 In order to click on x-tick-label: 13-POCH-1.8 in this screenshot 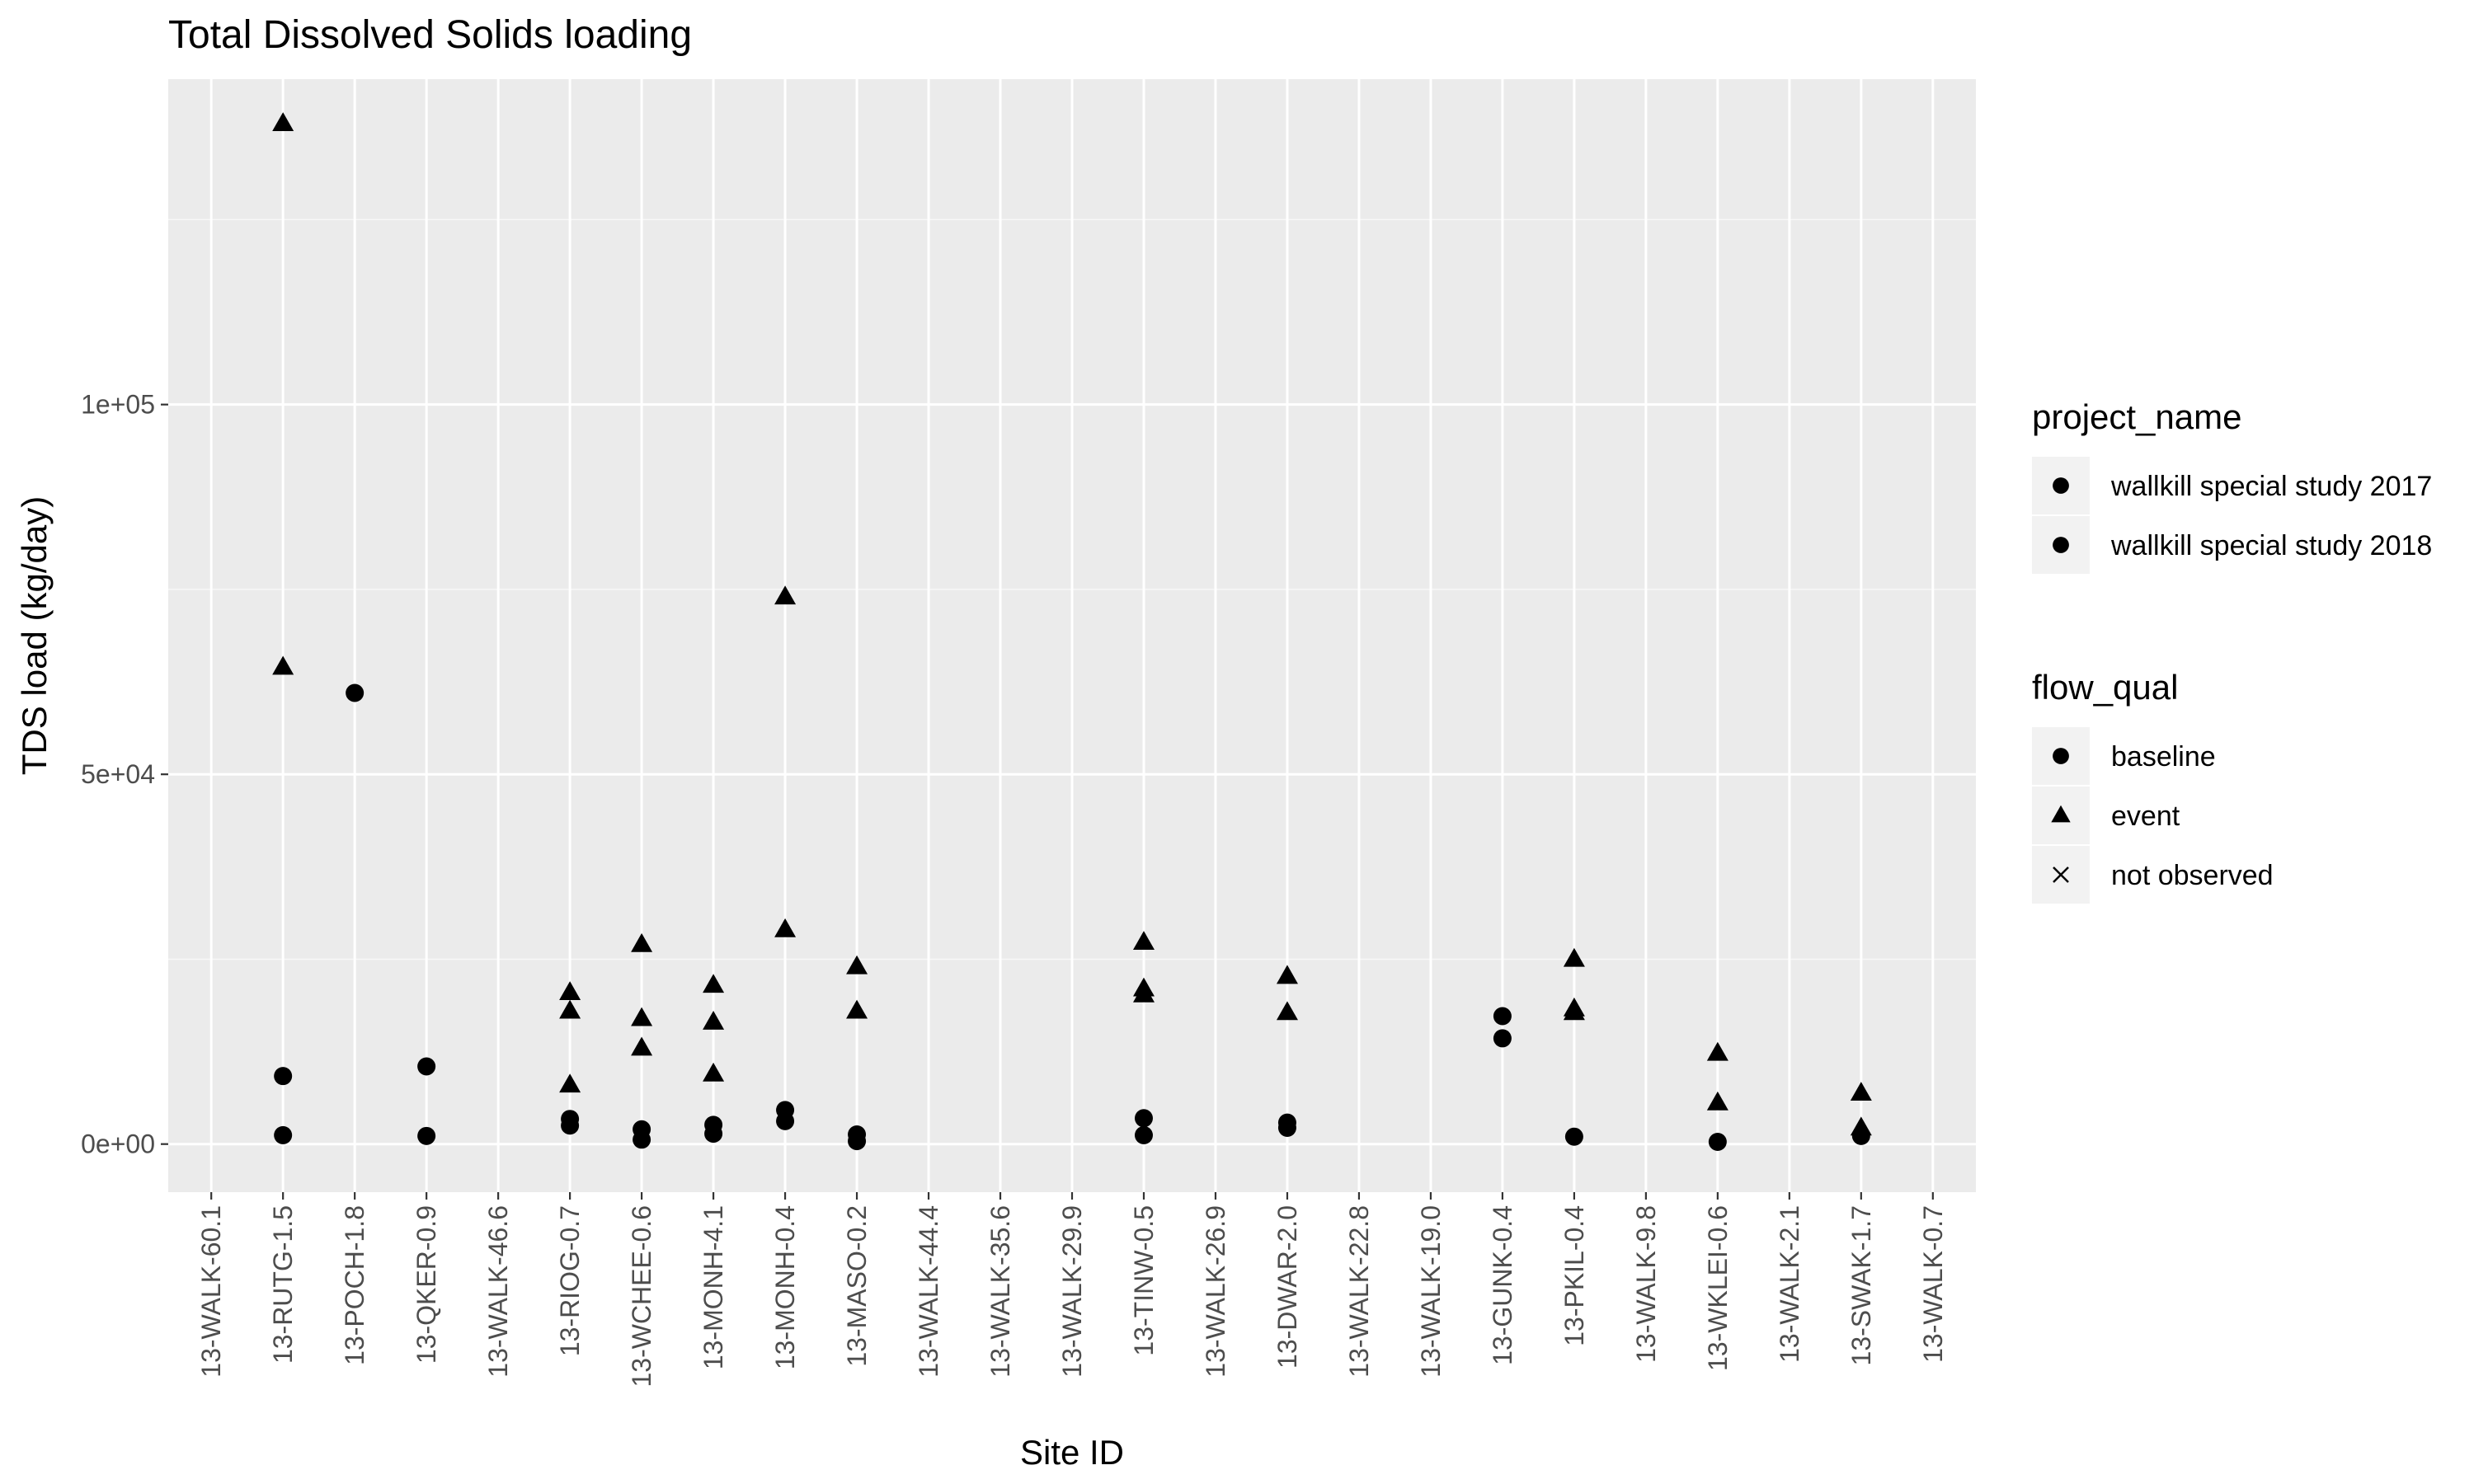, I will do `click(354, 1285)`.